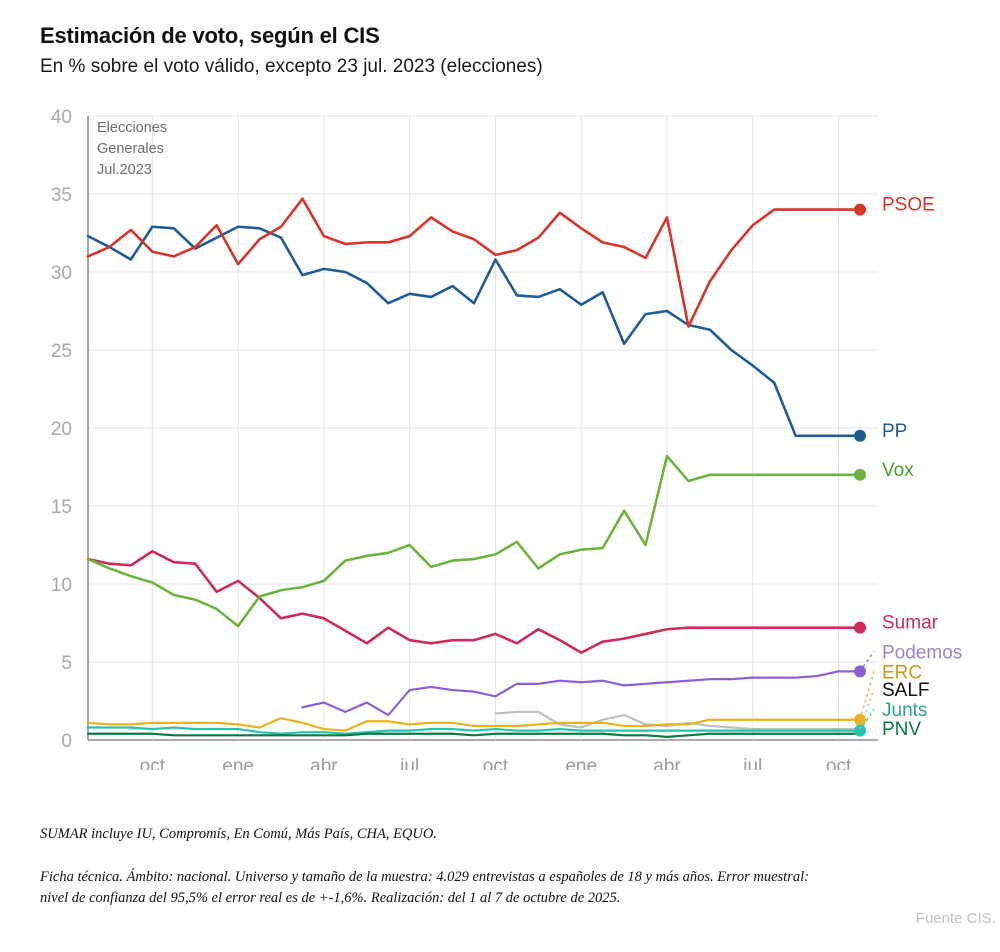 The image size is (1000, 952). Describe the element at coordinates (124, 170) in the screenshot. I see `election-annotation-line: Jul.2023` at that location.